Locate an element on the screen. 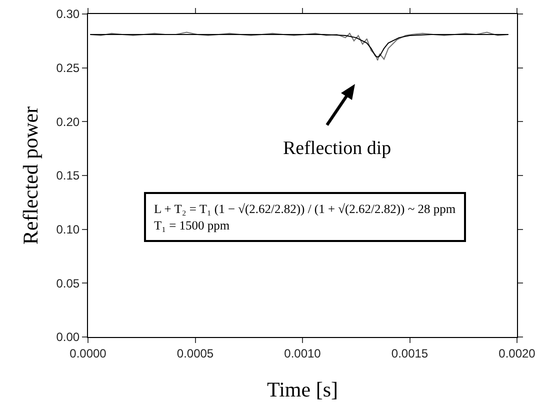  annotation: Reflection dip is located at coordinates (337, 148).